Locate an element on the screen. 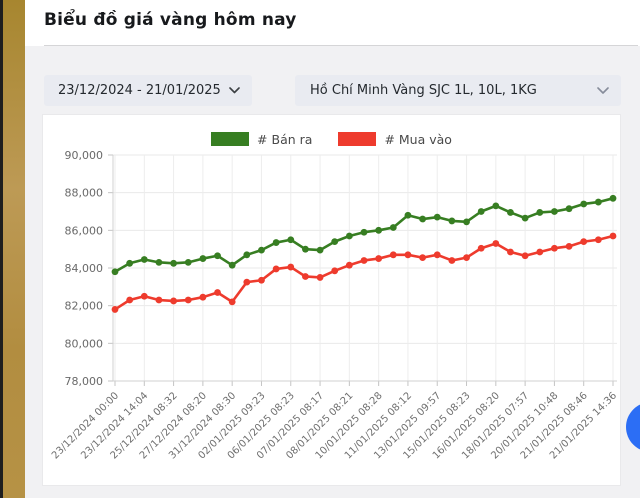  market-select: Hồ Chí Minh Vàng SJC 1L, 10L, 1KG is located at coordinates (458, 90).